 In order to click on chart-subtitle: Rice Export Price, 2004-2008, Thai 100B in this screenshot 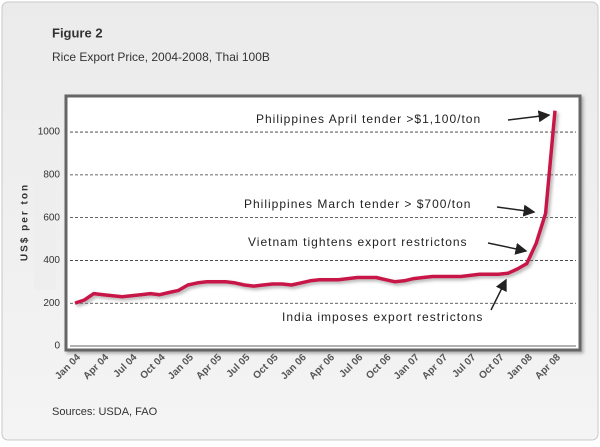, I will do `click(161, 57)`.